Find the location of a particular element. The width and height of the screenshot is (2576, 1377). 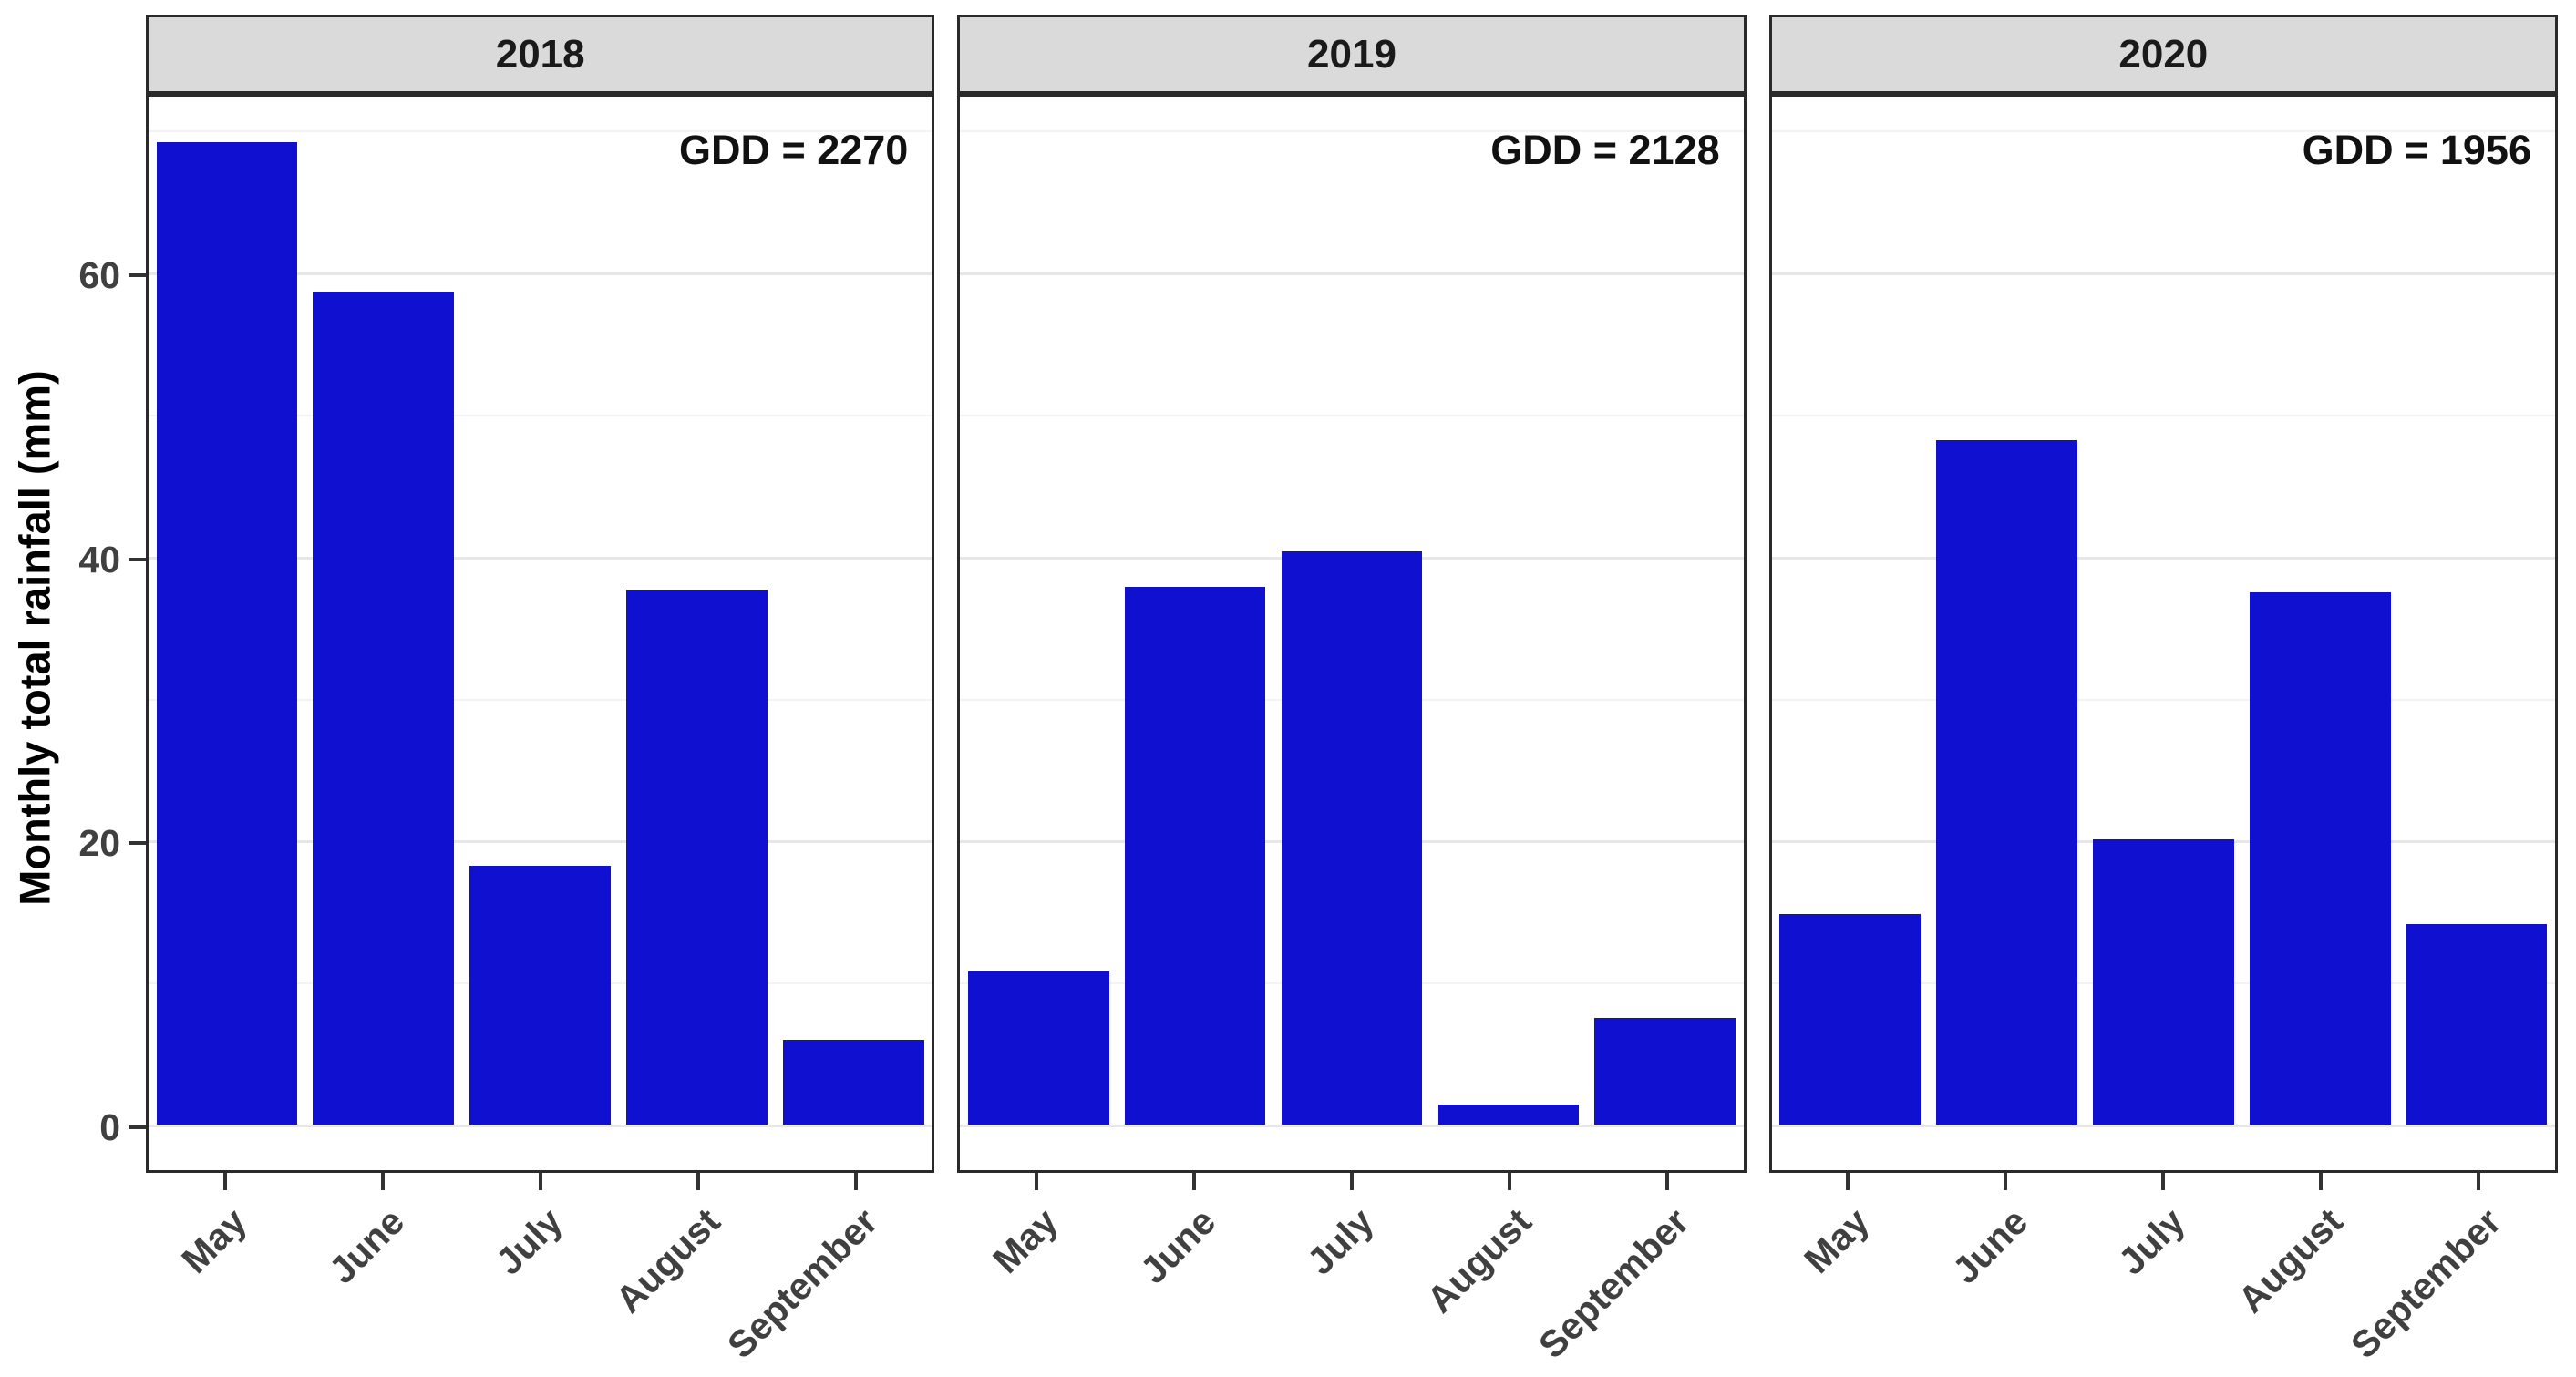

y-tick-label: 20 is located at coordinates (99, 843).